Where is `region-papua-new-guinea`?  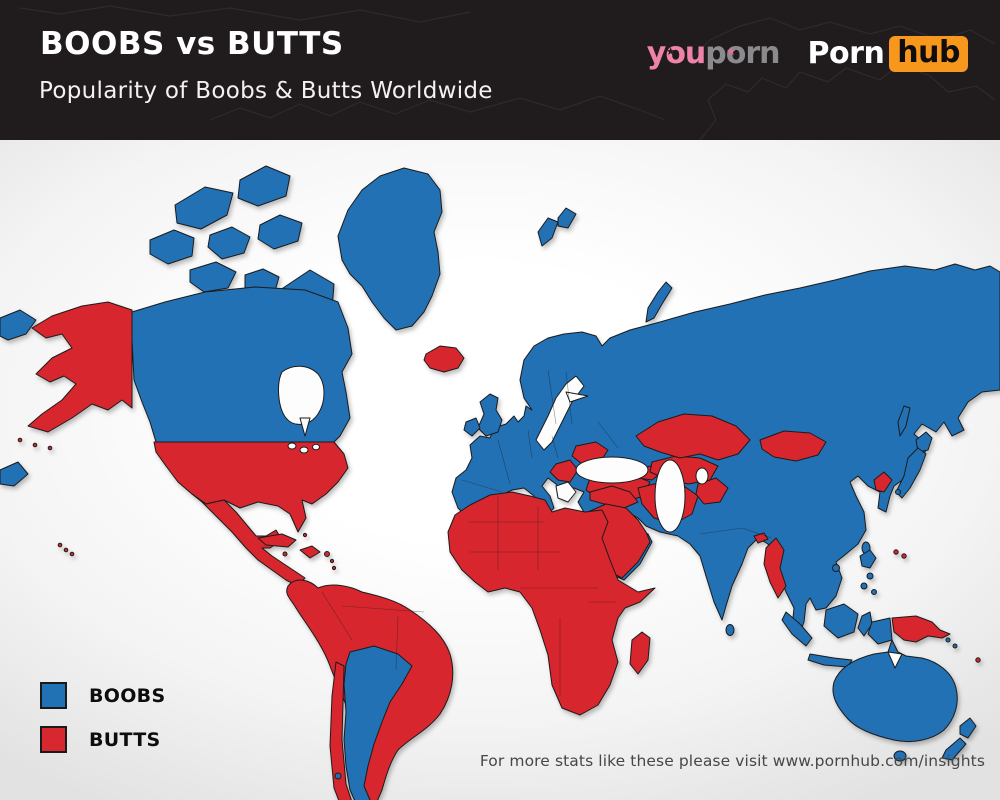 region-papua-new-guinea is located at coordinates (921, 629).